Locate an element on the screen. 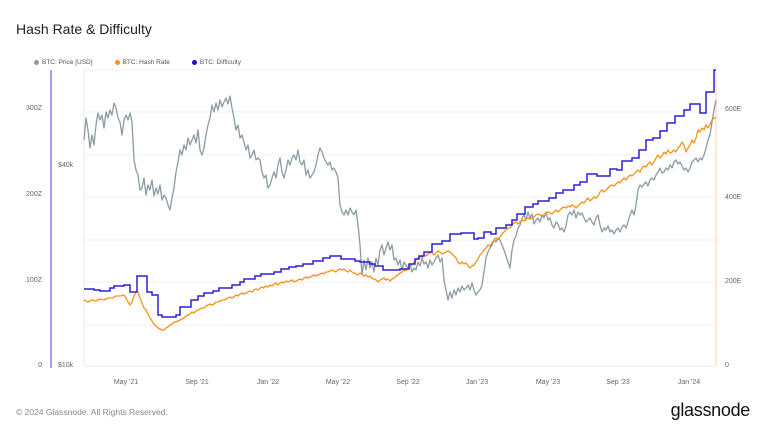 The width and height of the screenshot is (768, 432). svg-text: Jan '23 is located at coordinates (477, 382).